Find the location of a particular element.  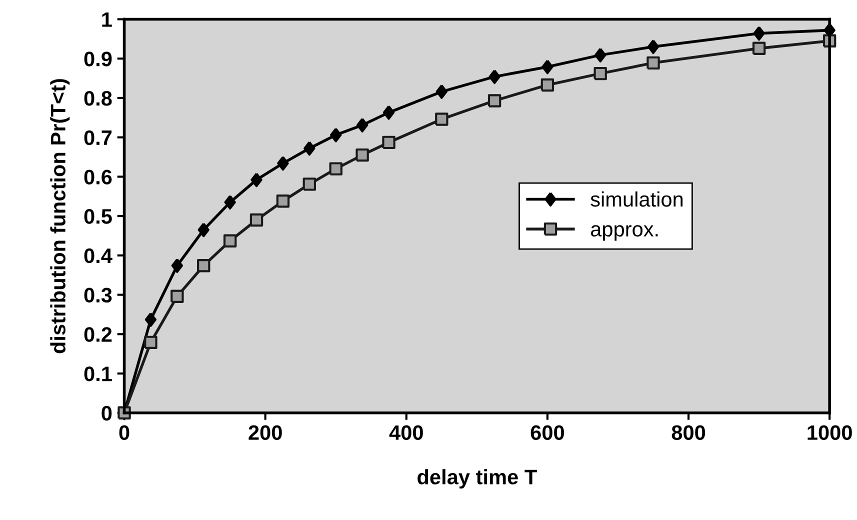

y-tick-label: 0.4 is located at coordinates (98, 256).